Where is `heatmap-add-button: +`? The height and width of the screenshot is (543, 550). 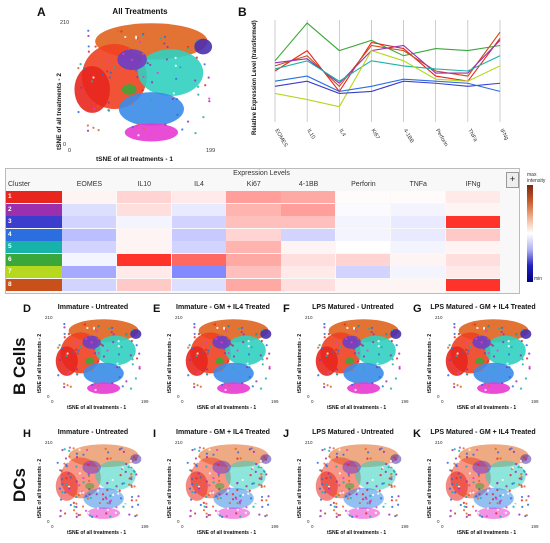
heatmap-add-button: + is located at coordinates (512, 180).